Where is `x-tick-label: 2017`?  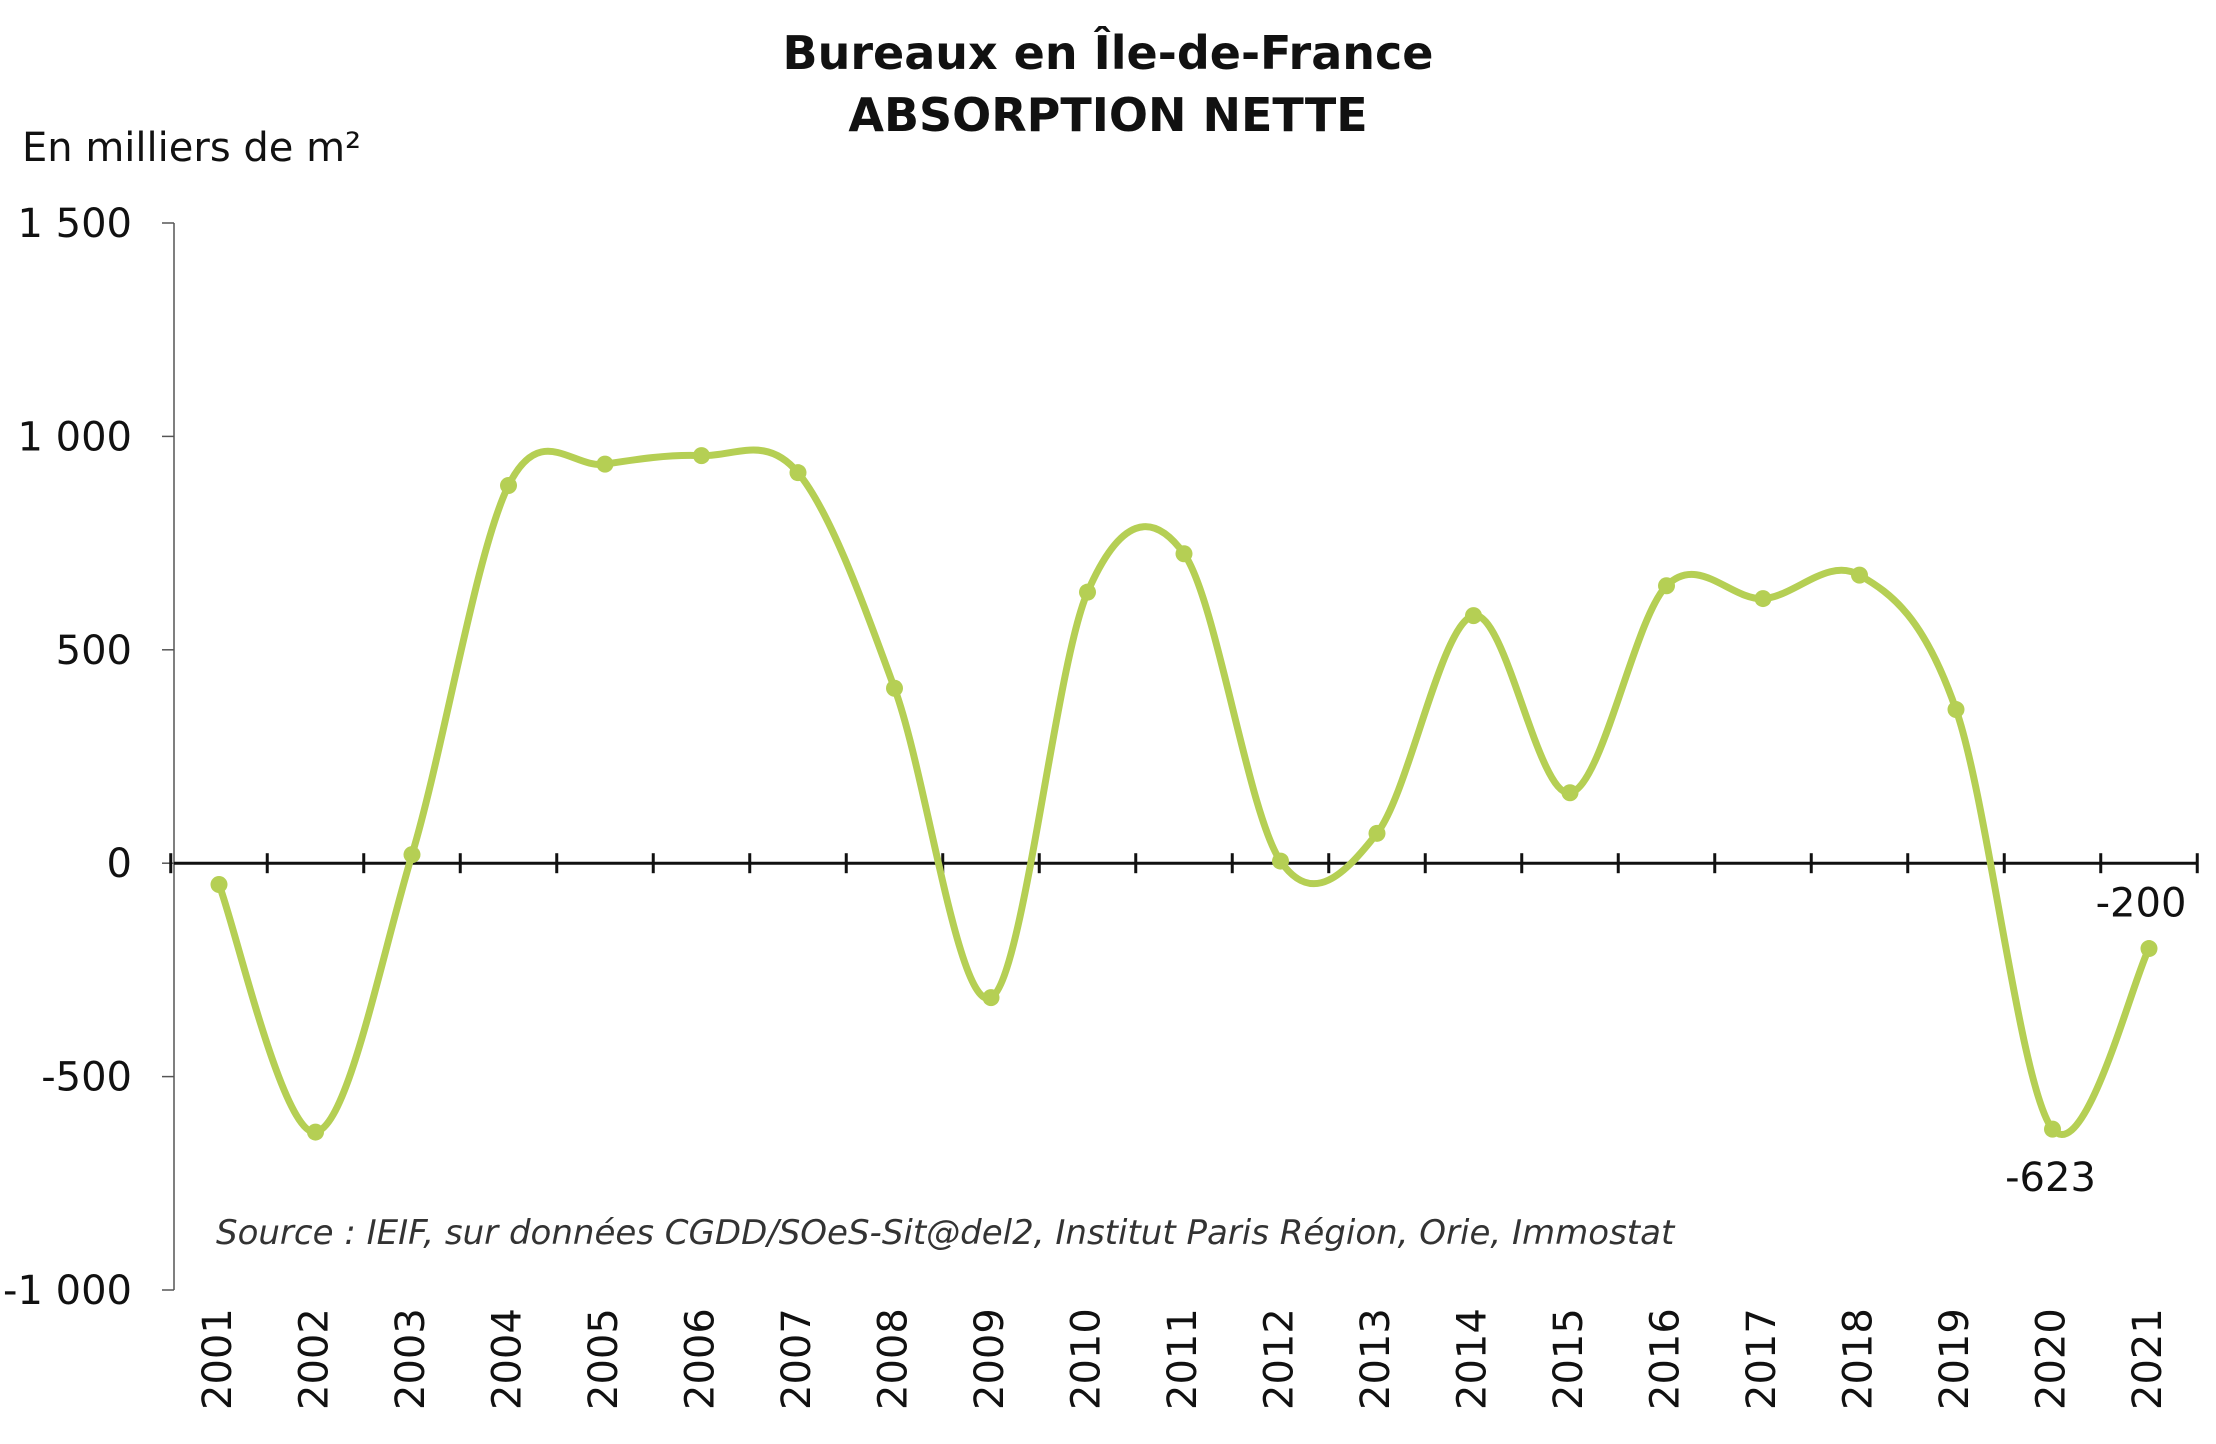 x-tick-label: 2017 is located at coordinates (1762, 1359).